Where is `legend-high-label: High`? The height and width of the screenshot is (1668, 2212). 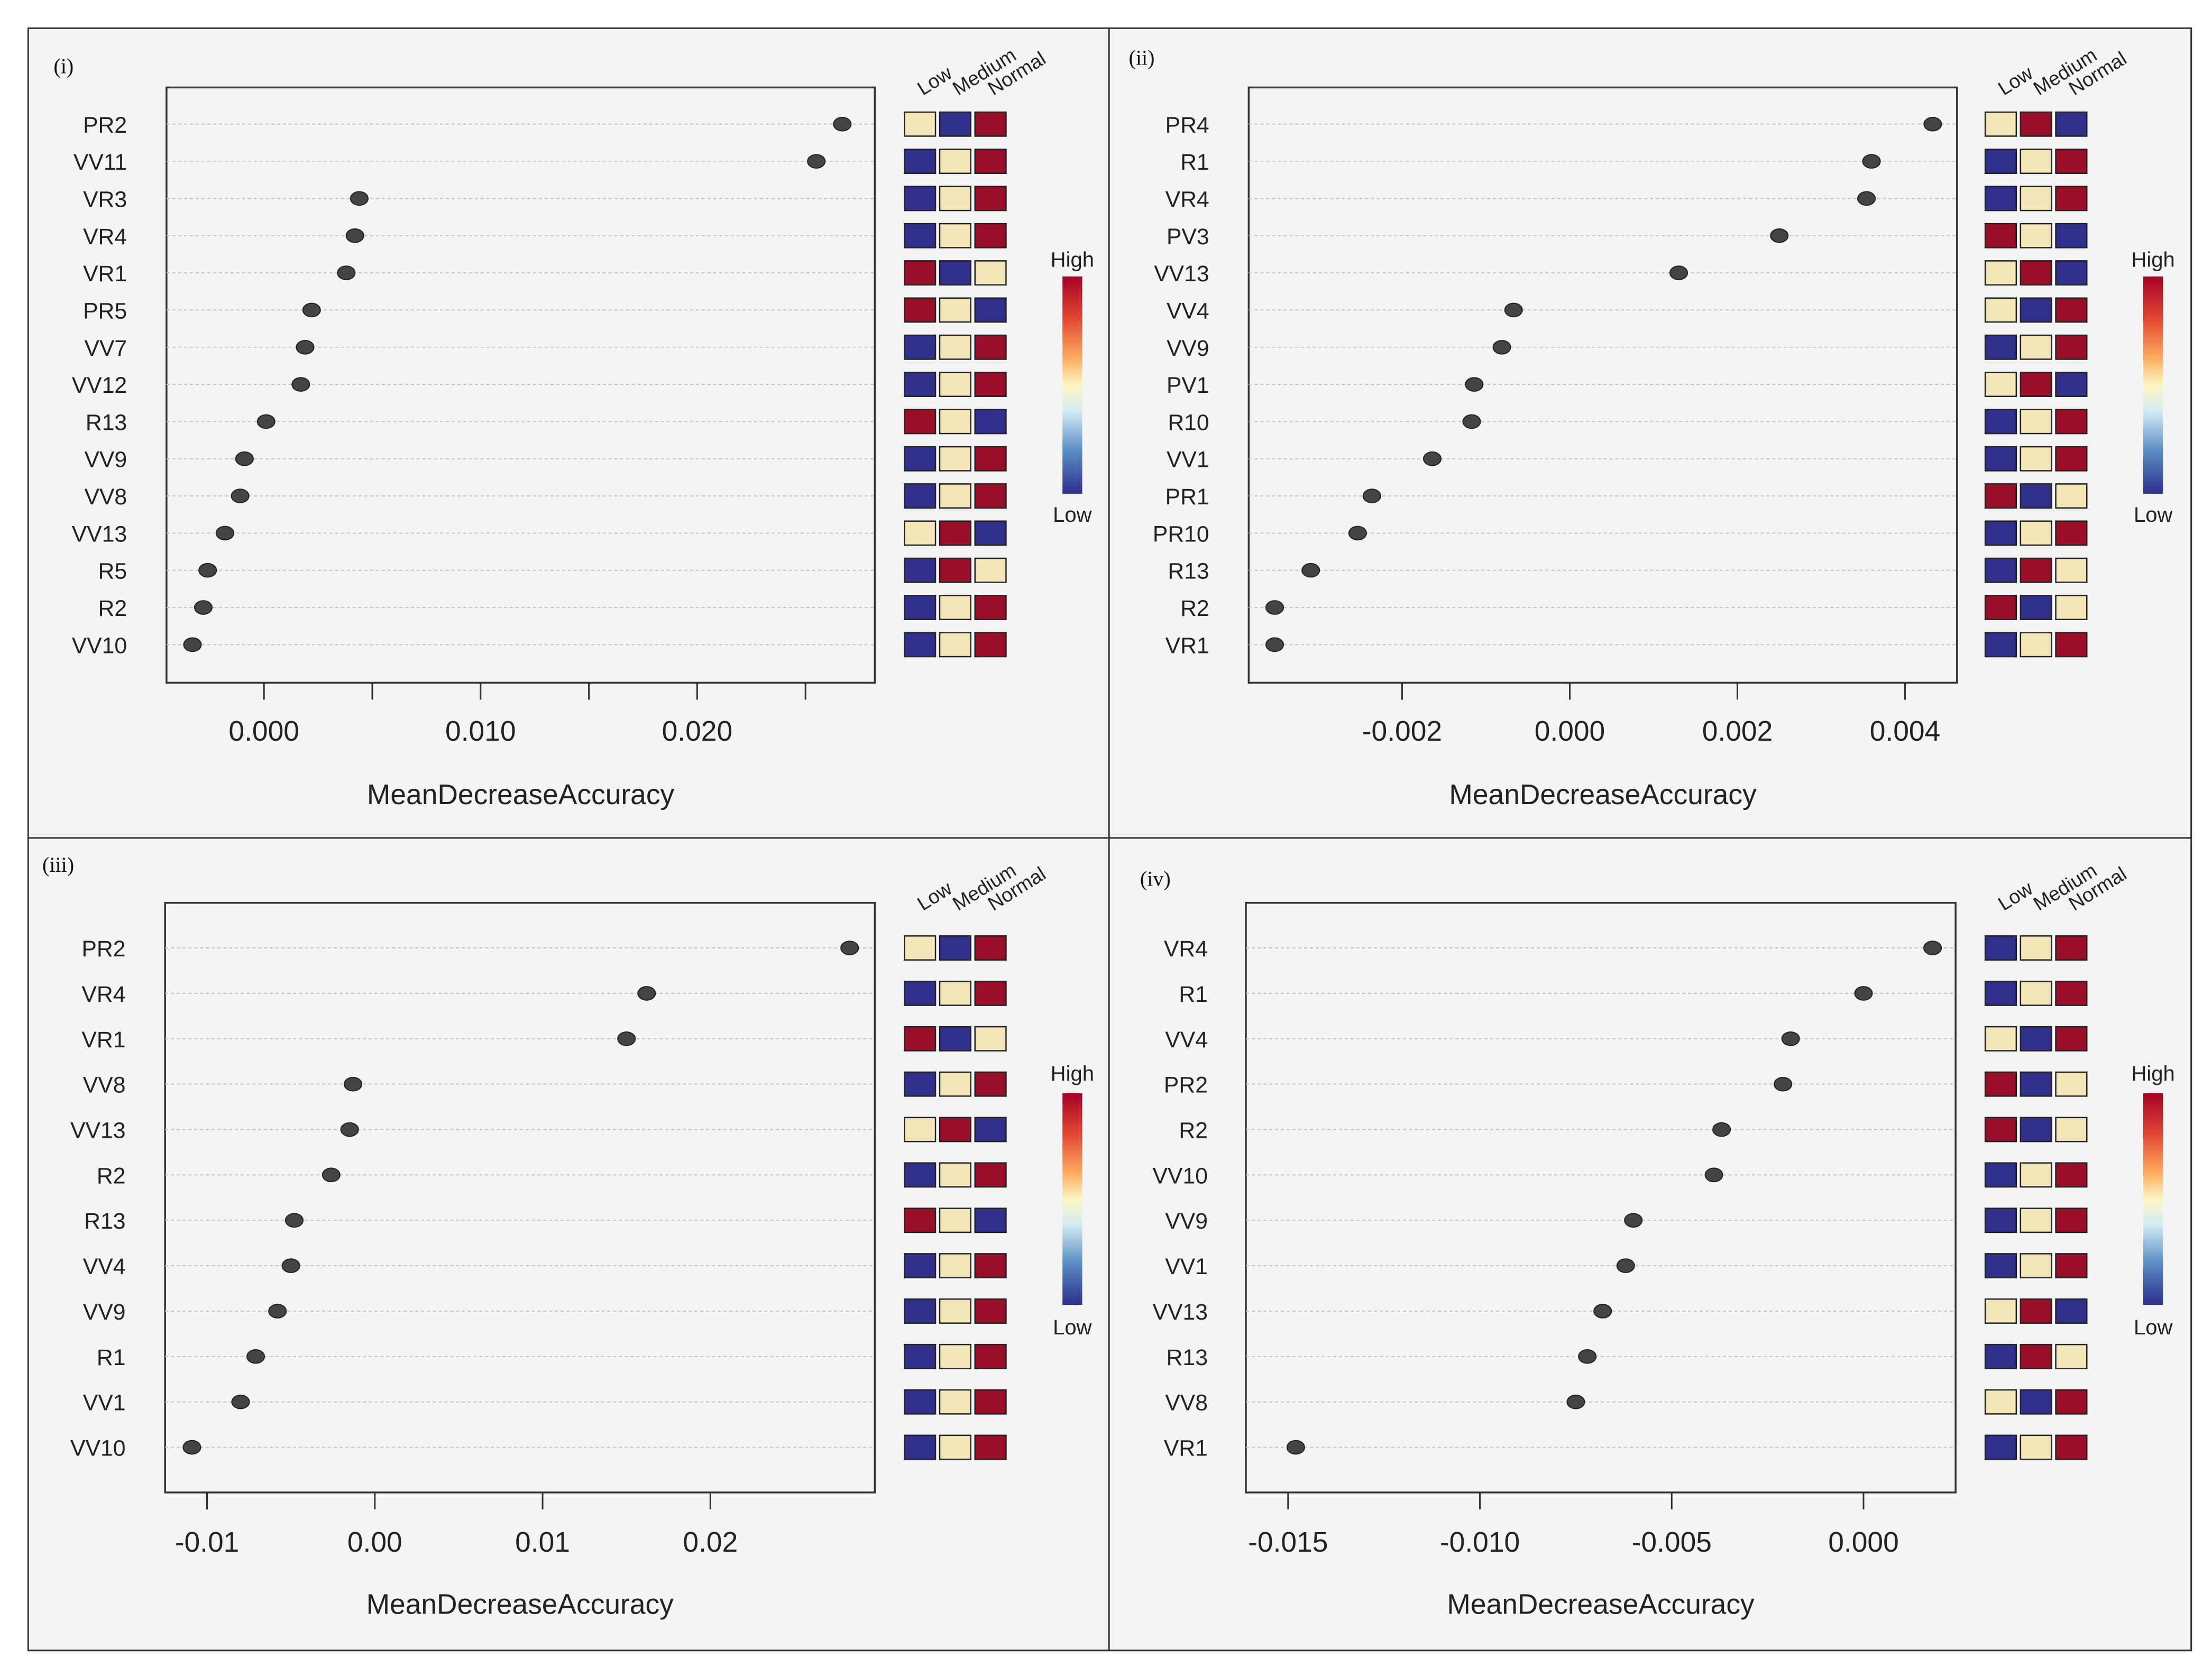
legend-high-label: High is located at coordinates (1072, 259).